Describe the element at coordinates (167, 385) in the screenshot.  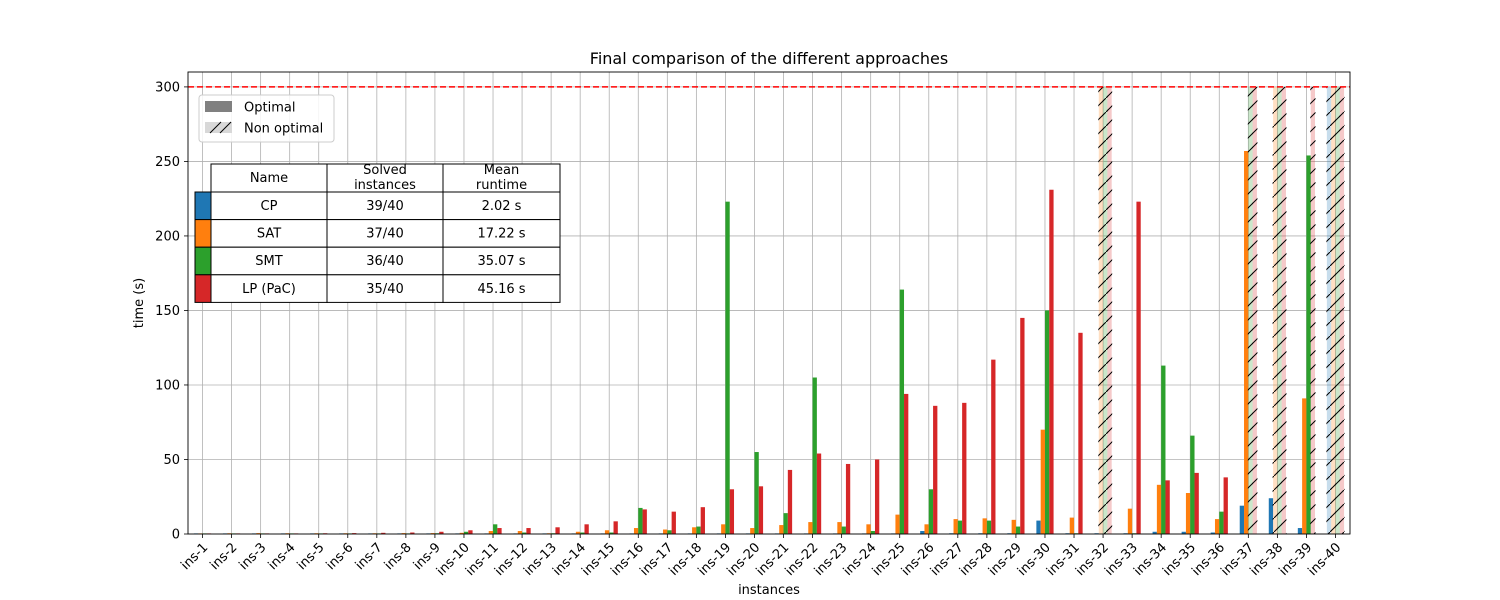
I see `y-tick-label: 100` at that location.